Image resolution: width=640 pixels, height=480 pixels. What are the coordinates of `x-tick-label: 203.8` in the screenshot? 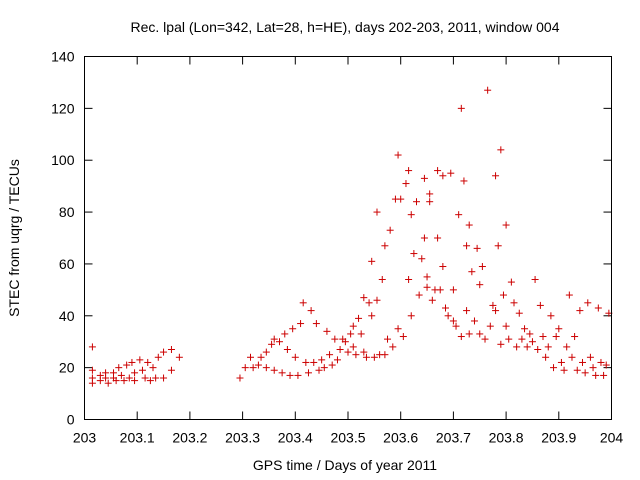 It's located at (506, 438).